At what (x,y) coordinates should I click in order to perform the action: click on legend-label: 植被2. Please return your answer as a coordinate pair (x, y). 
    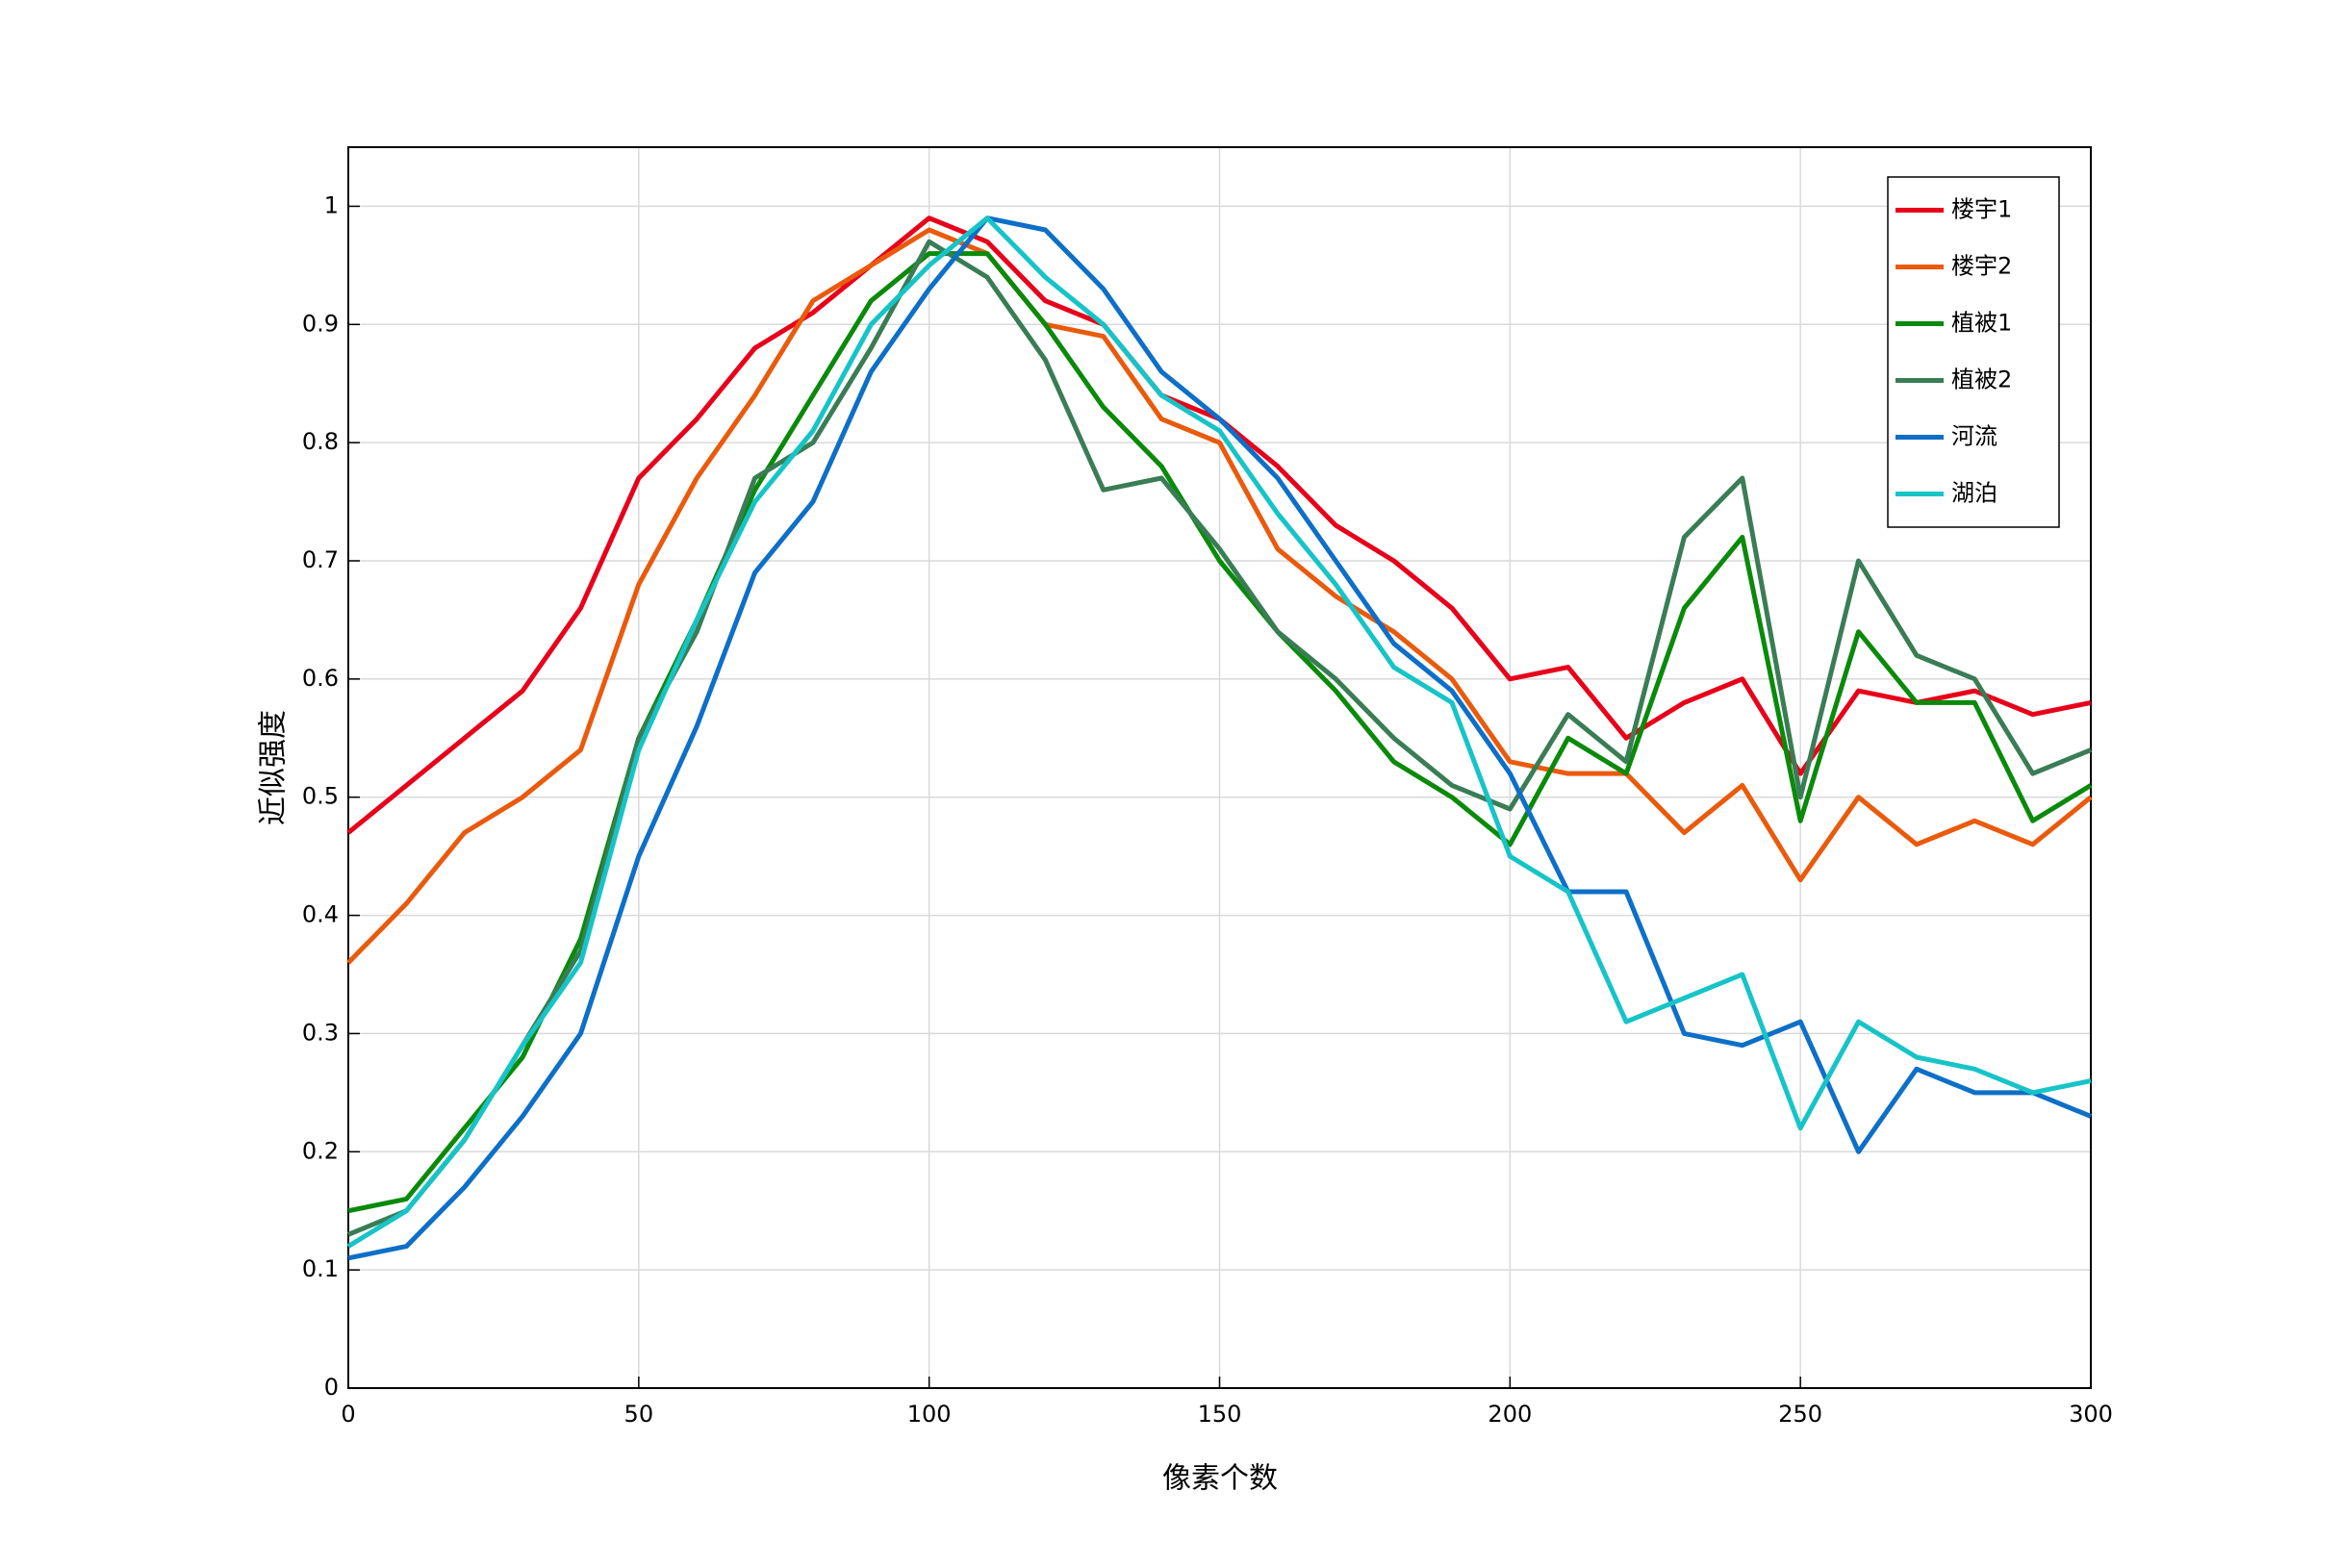
    Looking at the image, I should click on (1981, 380).